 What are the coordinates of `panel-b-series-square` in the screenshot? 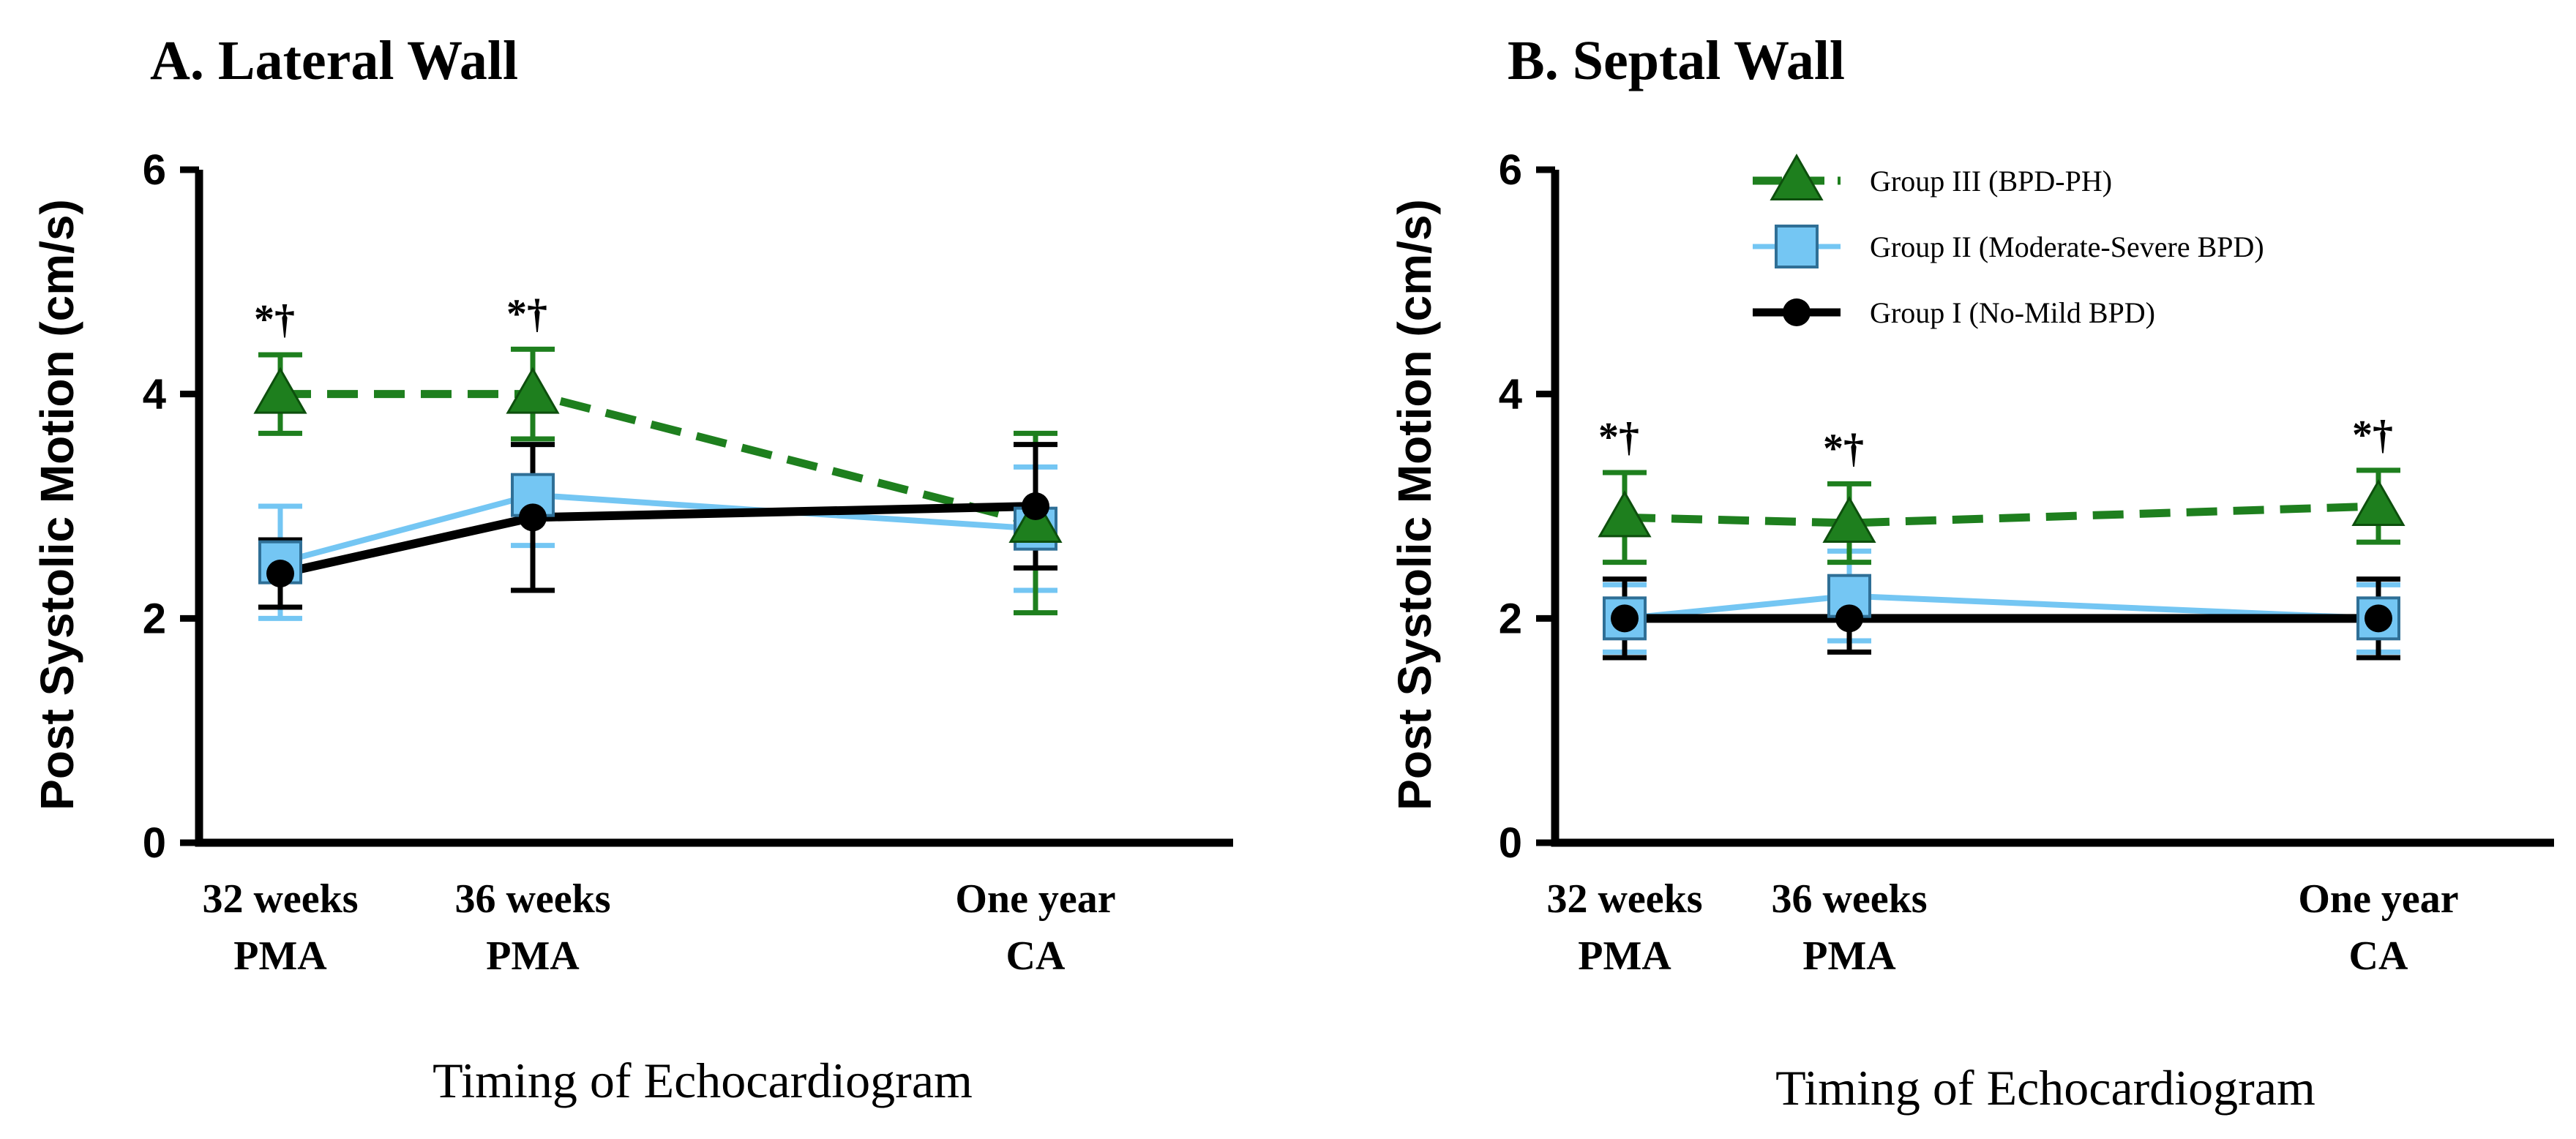 It's located at (2001, 601).